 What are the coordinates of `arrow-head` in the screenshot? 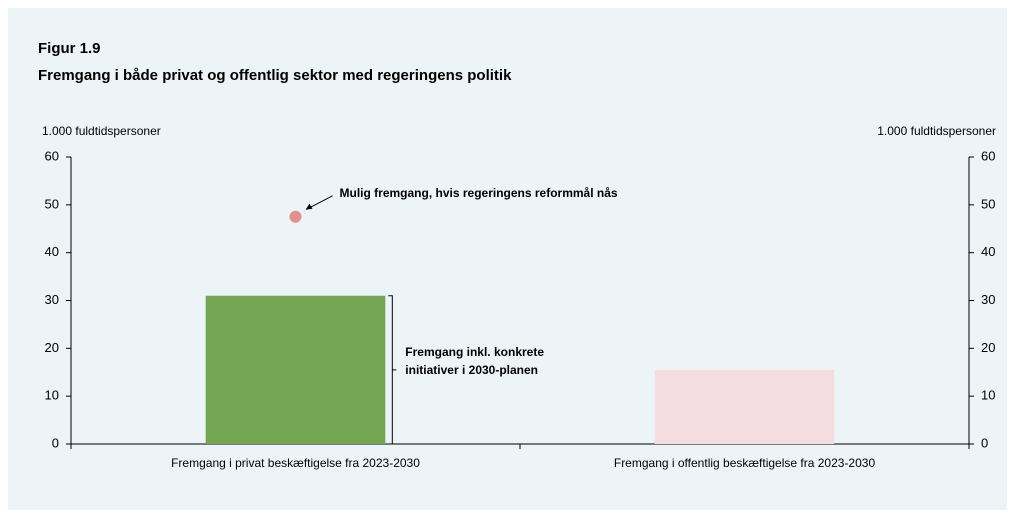 It's located at (309, 206).